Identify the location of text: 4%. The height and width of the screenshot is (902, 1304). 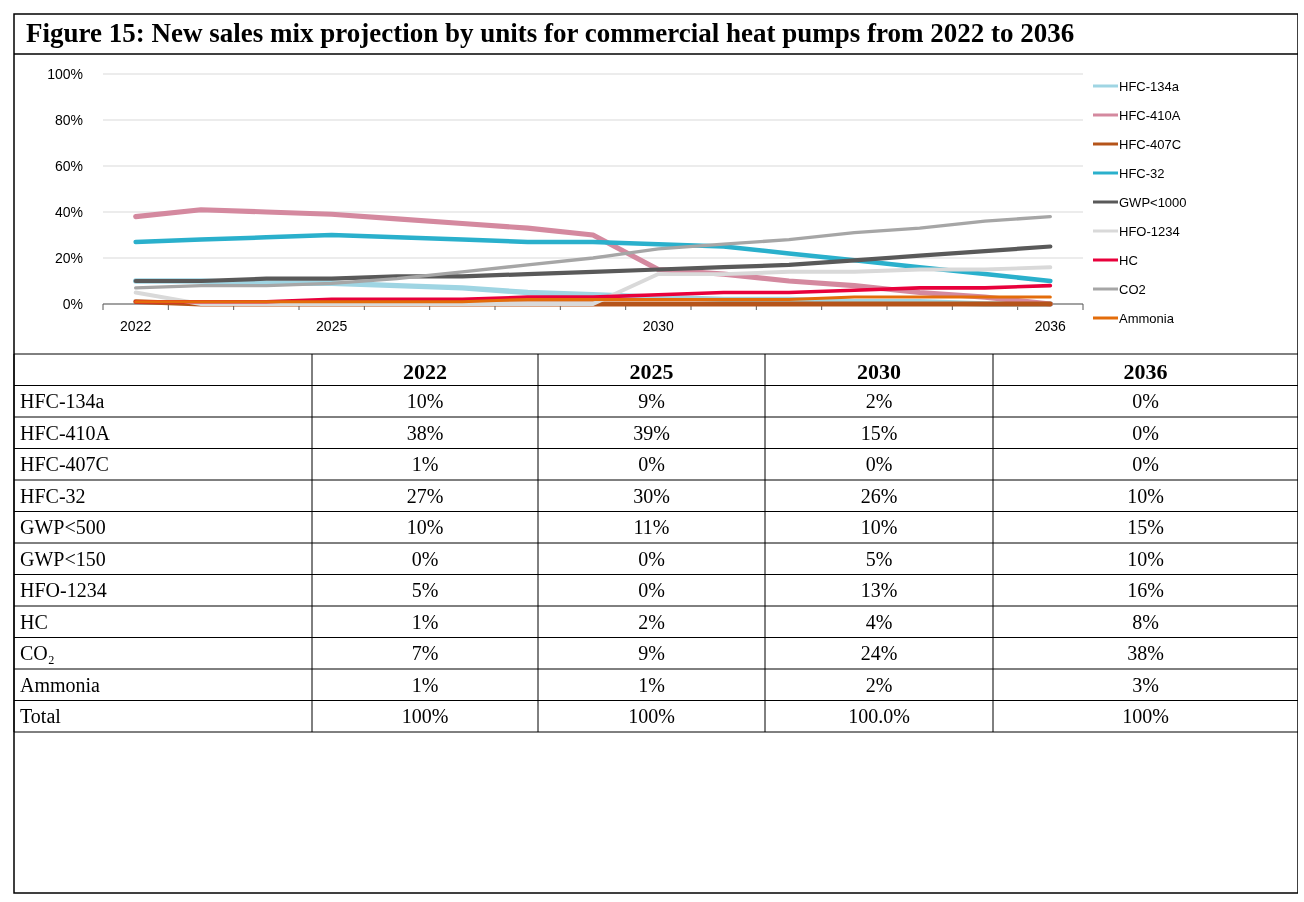
(879, 621).